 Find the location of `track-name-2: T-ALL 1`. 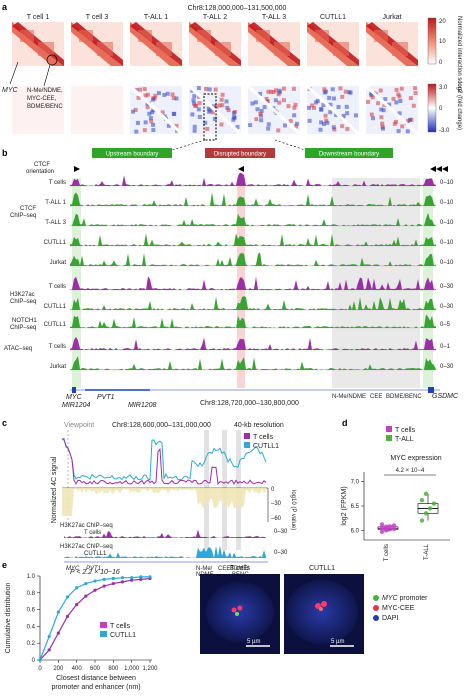

track-name-2: T-ALL 1 is located at coordinates (55, 203).